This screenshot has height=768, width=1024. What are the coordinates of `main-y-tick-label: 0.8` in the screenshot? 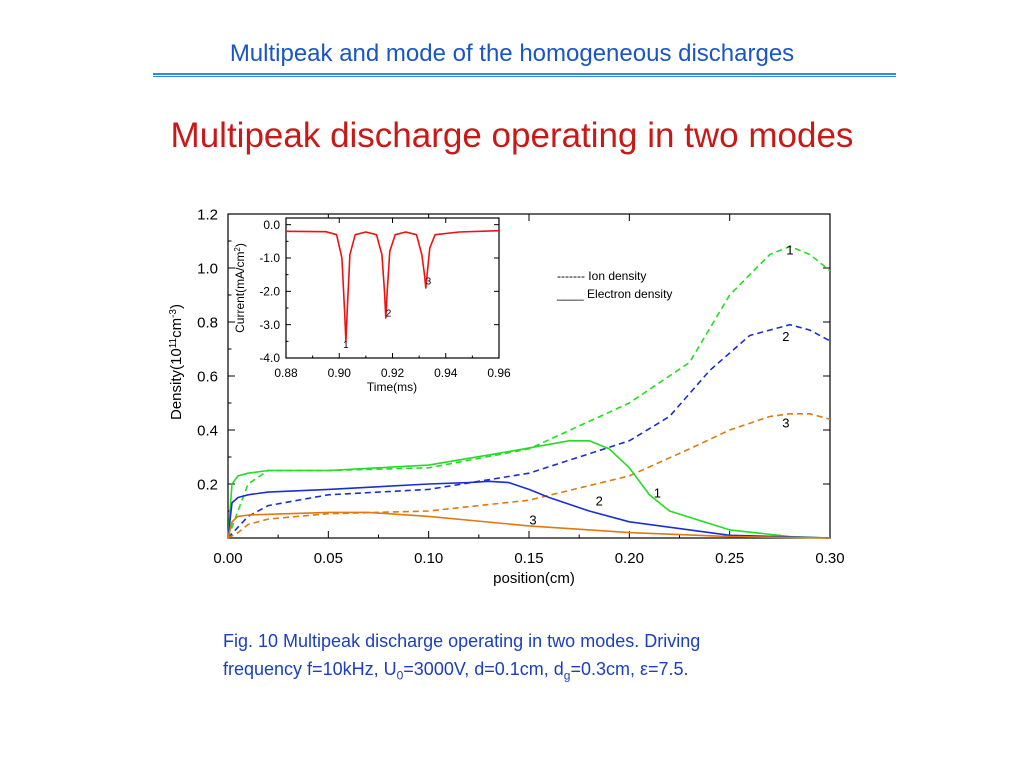 It's located at (207, 322).